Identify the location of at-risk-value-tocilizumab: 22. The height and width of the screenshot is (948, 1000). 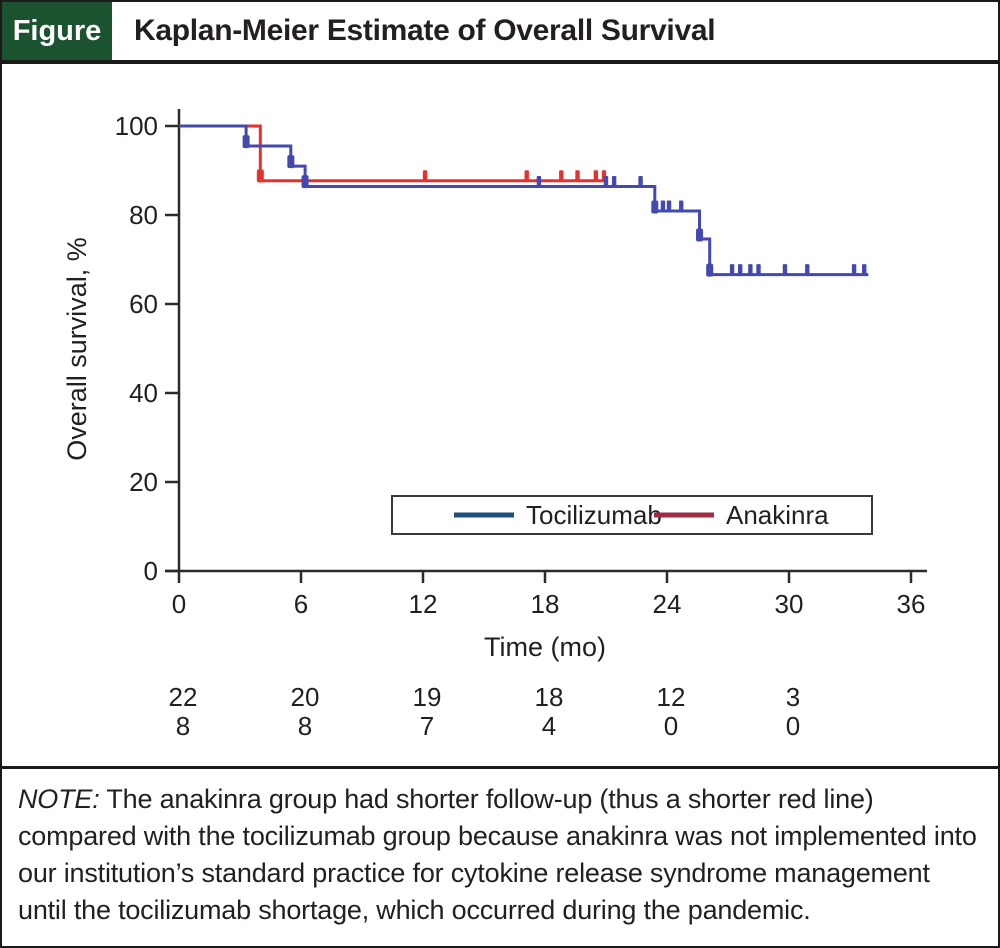
(183, 697).